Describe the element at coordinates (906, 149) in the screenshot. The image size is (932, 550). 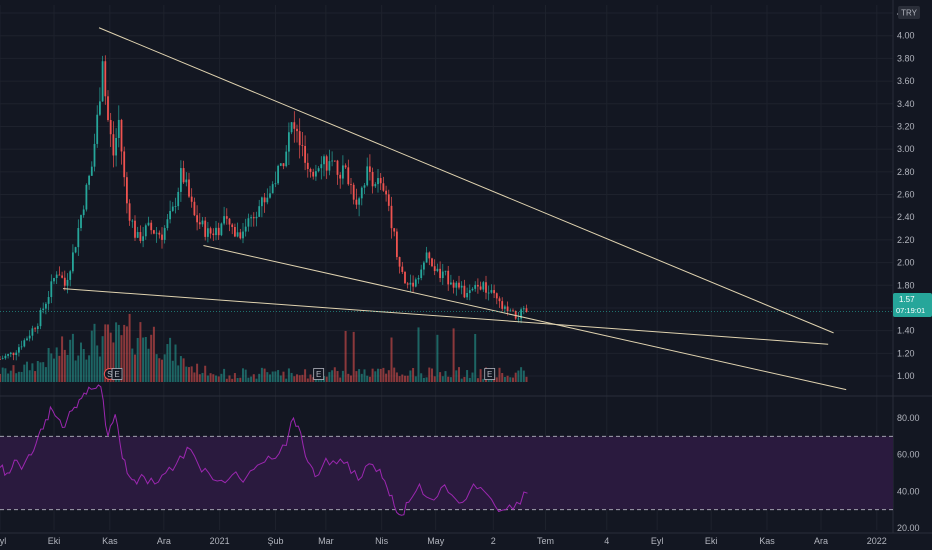
I see `price-tick-label: 3.00` at that location.